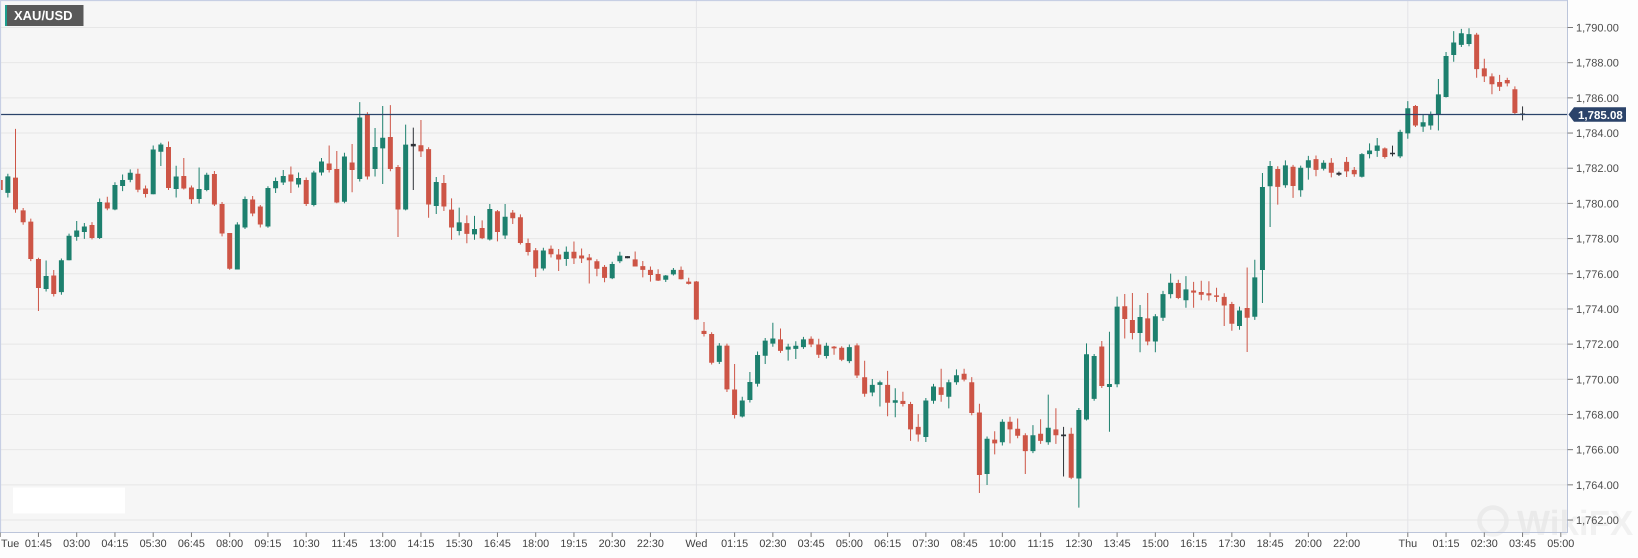 Image resolution: width=1638 pixels, height=558 pixels. I want to click on svg-text: 1,788.00, so click(1597, 64).